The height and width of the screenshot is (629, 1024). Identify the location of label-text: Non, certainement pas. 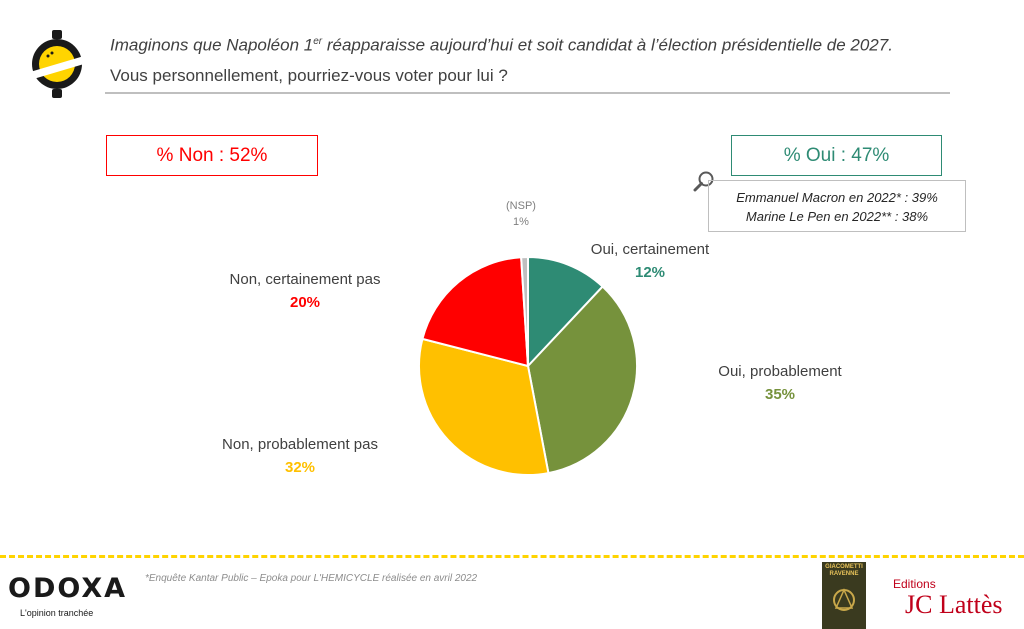
(305, 279).